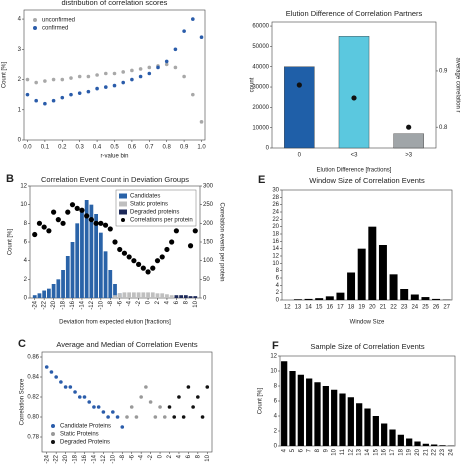  What do you see at coordinates (414, 308) in the screenshot?
I see `x-tick-label: 24` at bounding box center [414, 308].